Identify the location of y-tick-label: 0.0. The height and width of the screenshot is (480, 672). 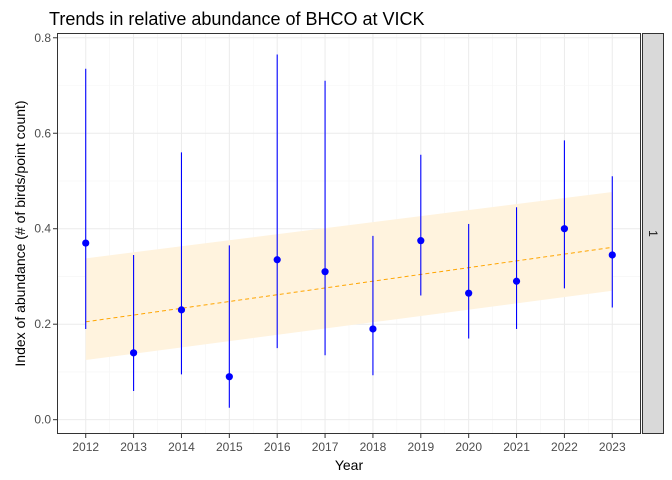
(42, 420).